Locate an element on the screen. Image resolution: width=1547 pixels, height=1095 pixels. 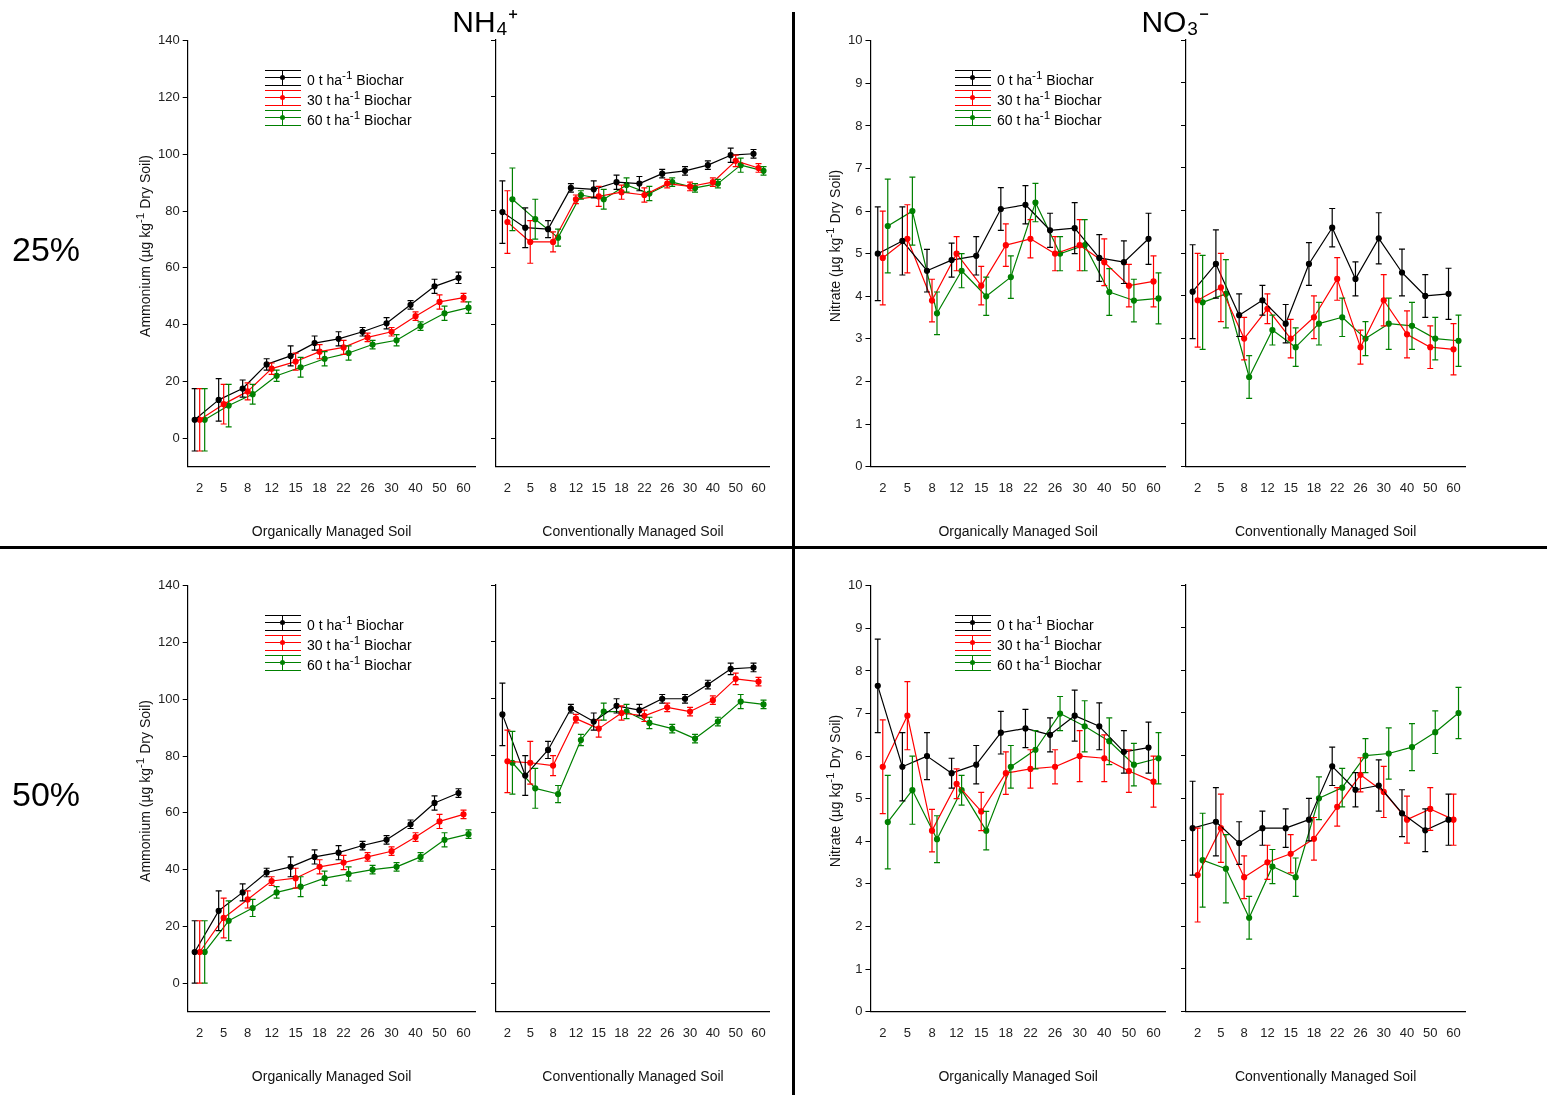
y-tick-label: 5 is located at coordinates (859, 798).